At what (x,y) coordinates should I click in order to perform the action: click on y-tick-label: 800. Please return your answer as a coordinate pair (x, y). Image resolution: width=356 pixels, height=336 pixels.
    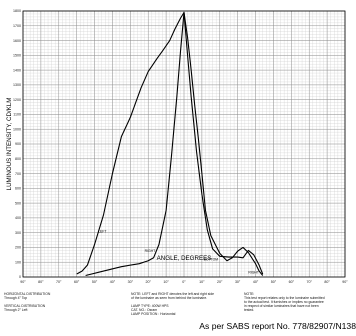
    Looking at the image, I should click on (18, 159).